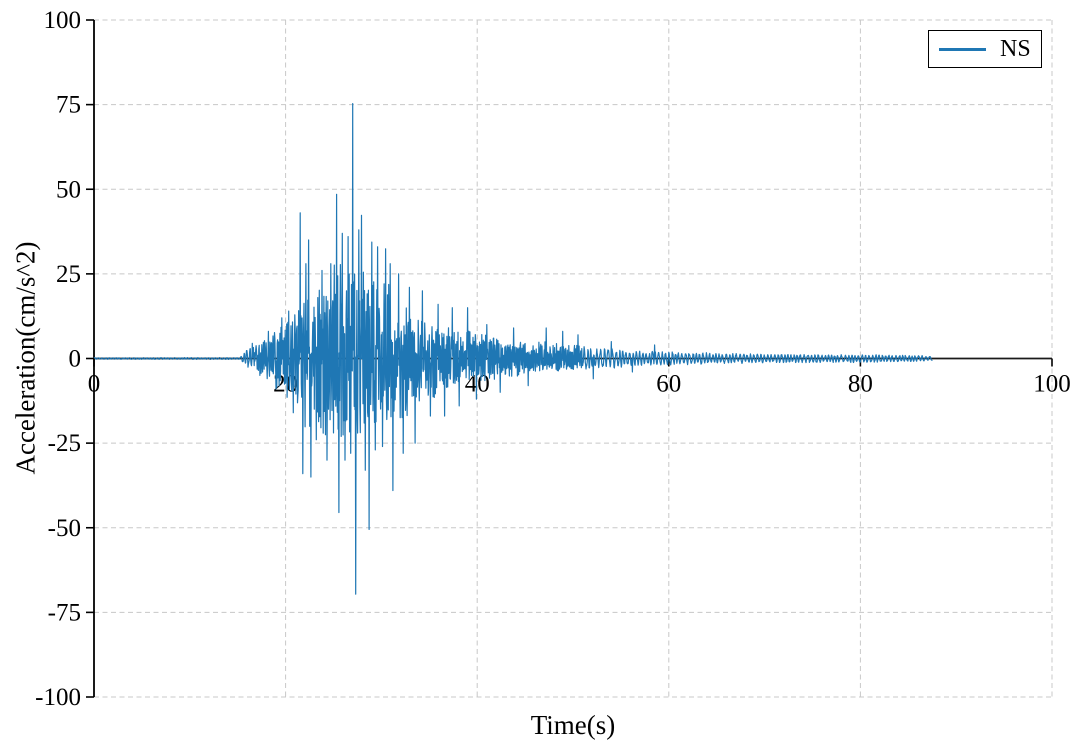 This screenshot has height=753, width=1080. I want to click on y-axis-title: Acceleration(cm/s^2), so click(25, 358).